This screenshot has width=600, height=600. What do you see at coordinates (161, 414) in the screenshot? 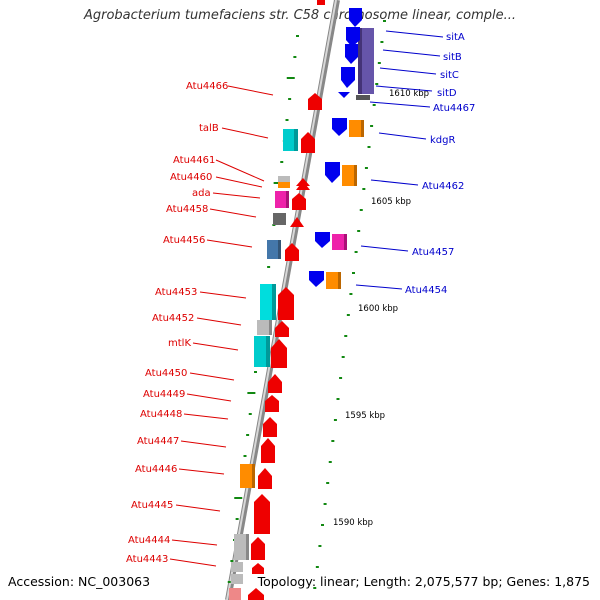
I see `gene-label: Atu4448` at bounding box center [161, 414].